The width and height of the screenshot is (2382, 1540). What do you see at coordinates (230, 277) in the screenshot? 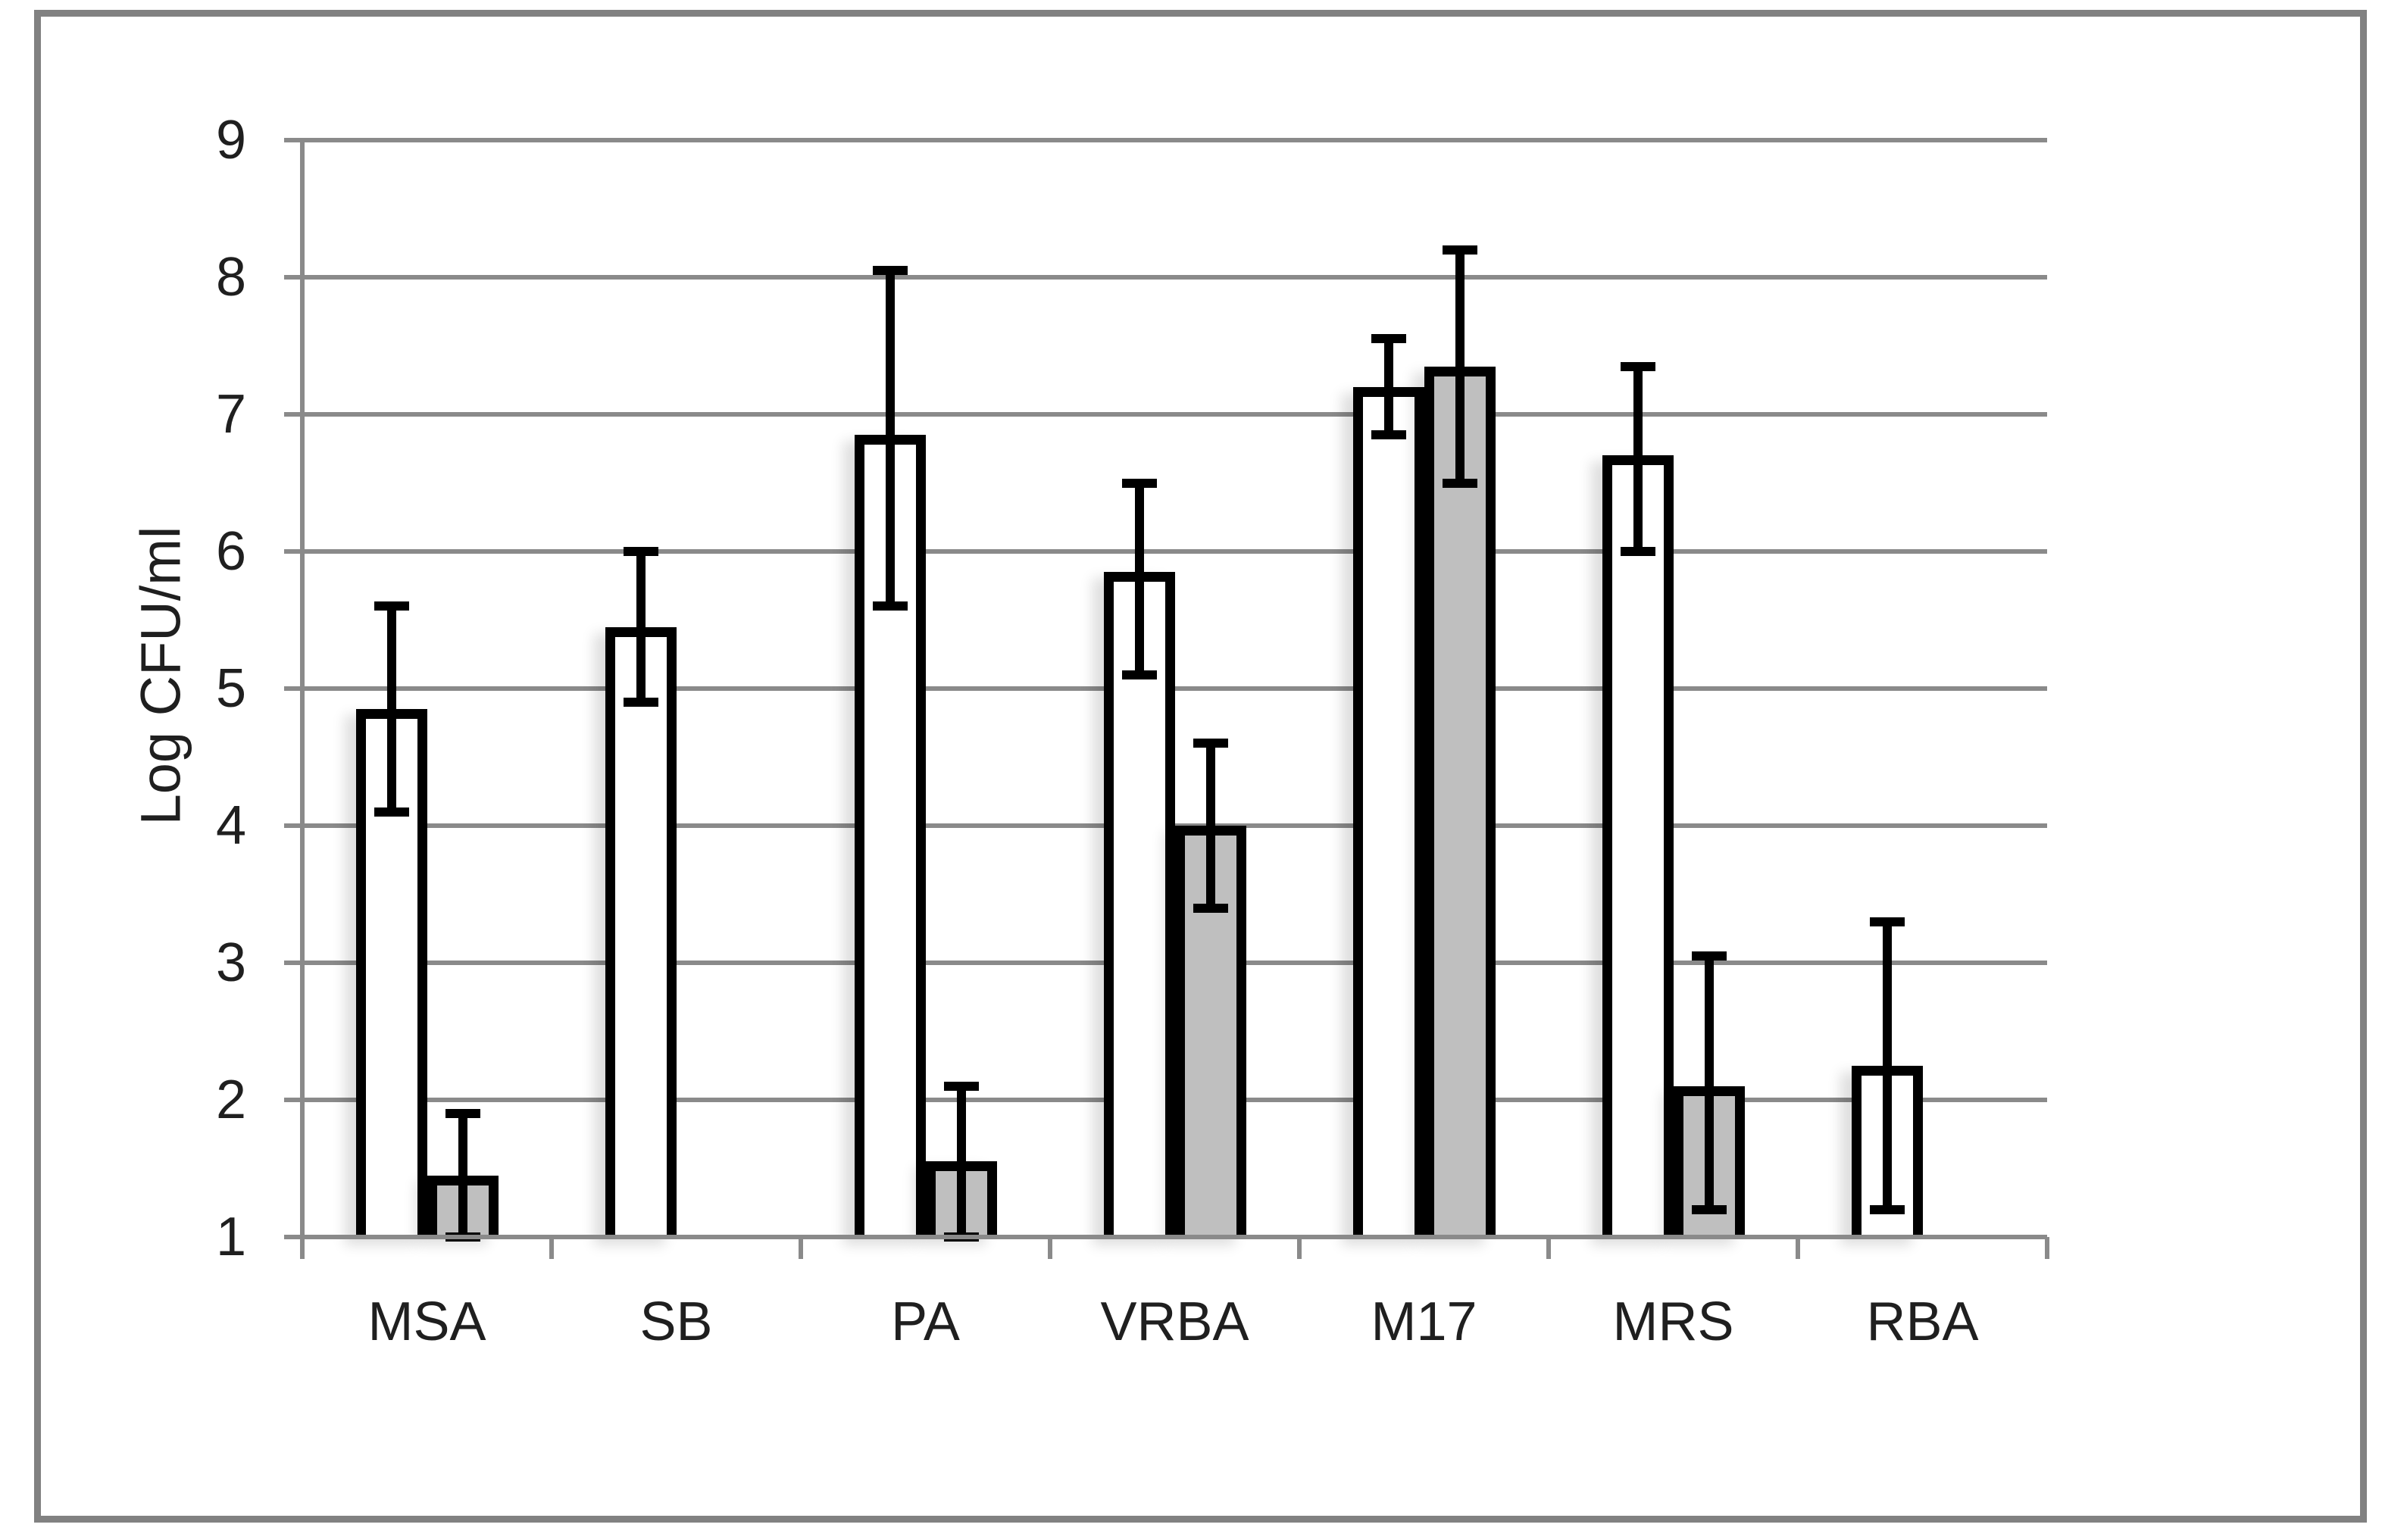
I see `y-tick-label-8: 8` at bounding box center [230, 277].